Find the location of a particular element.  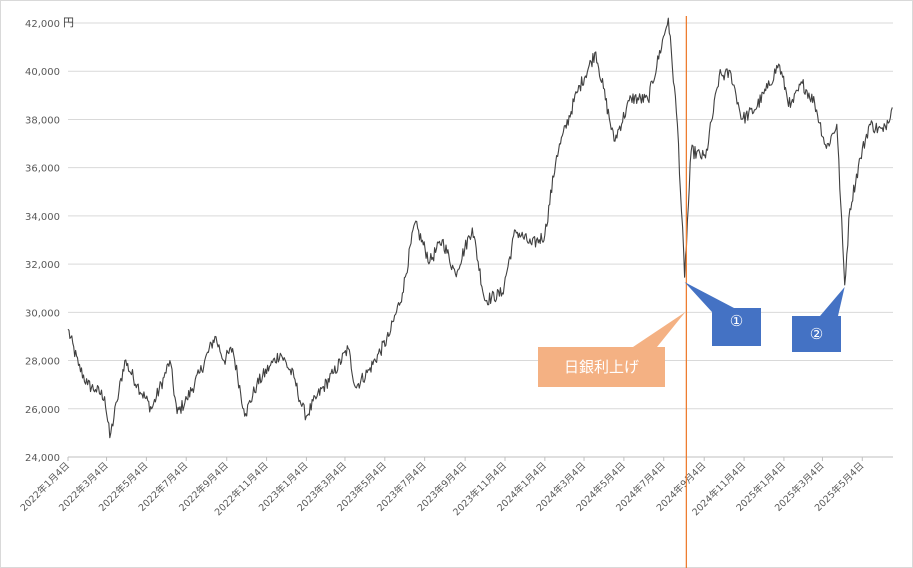

y-tick-label: 40,000 is located at coordinates (42, 72).